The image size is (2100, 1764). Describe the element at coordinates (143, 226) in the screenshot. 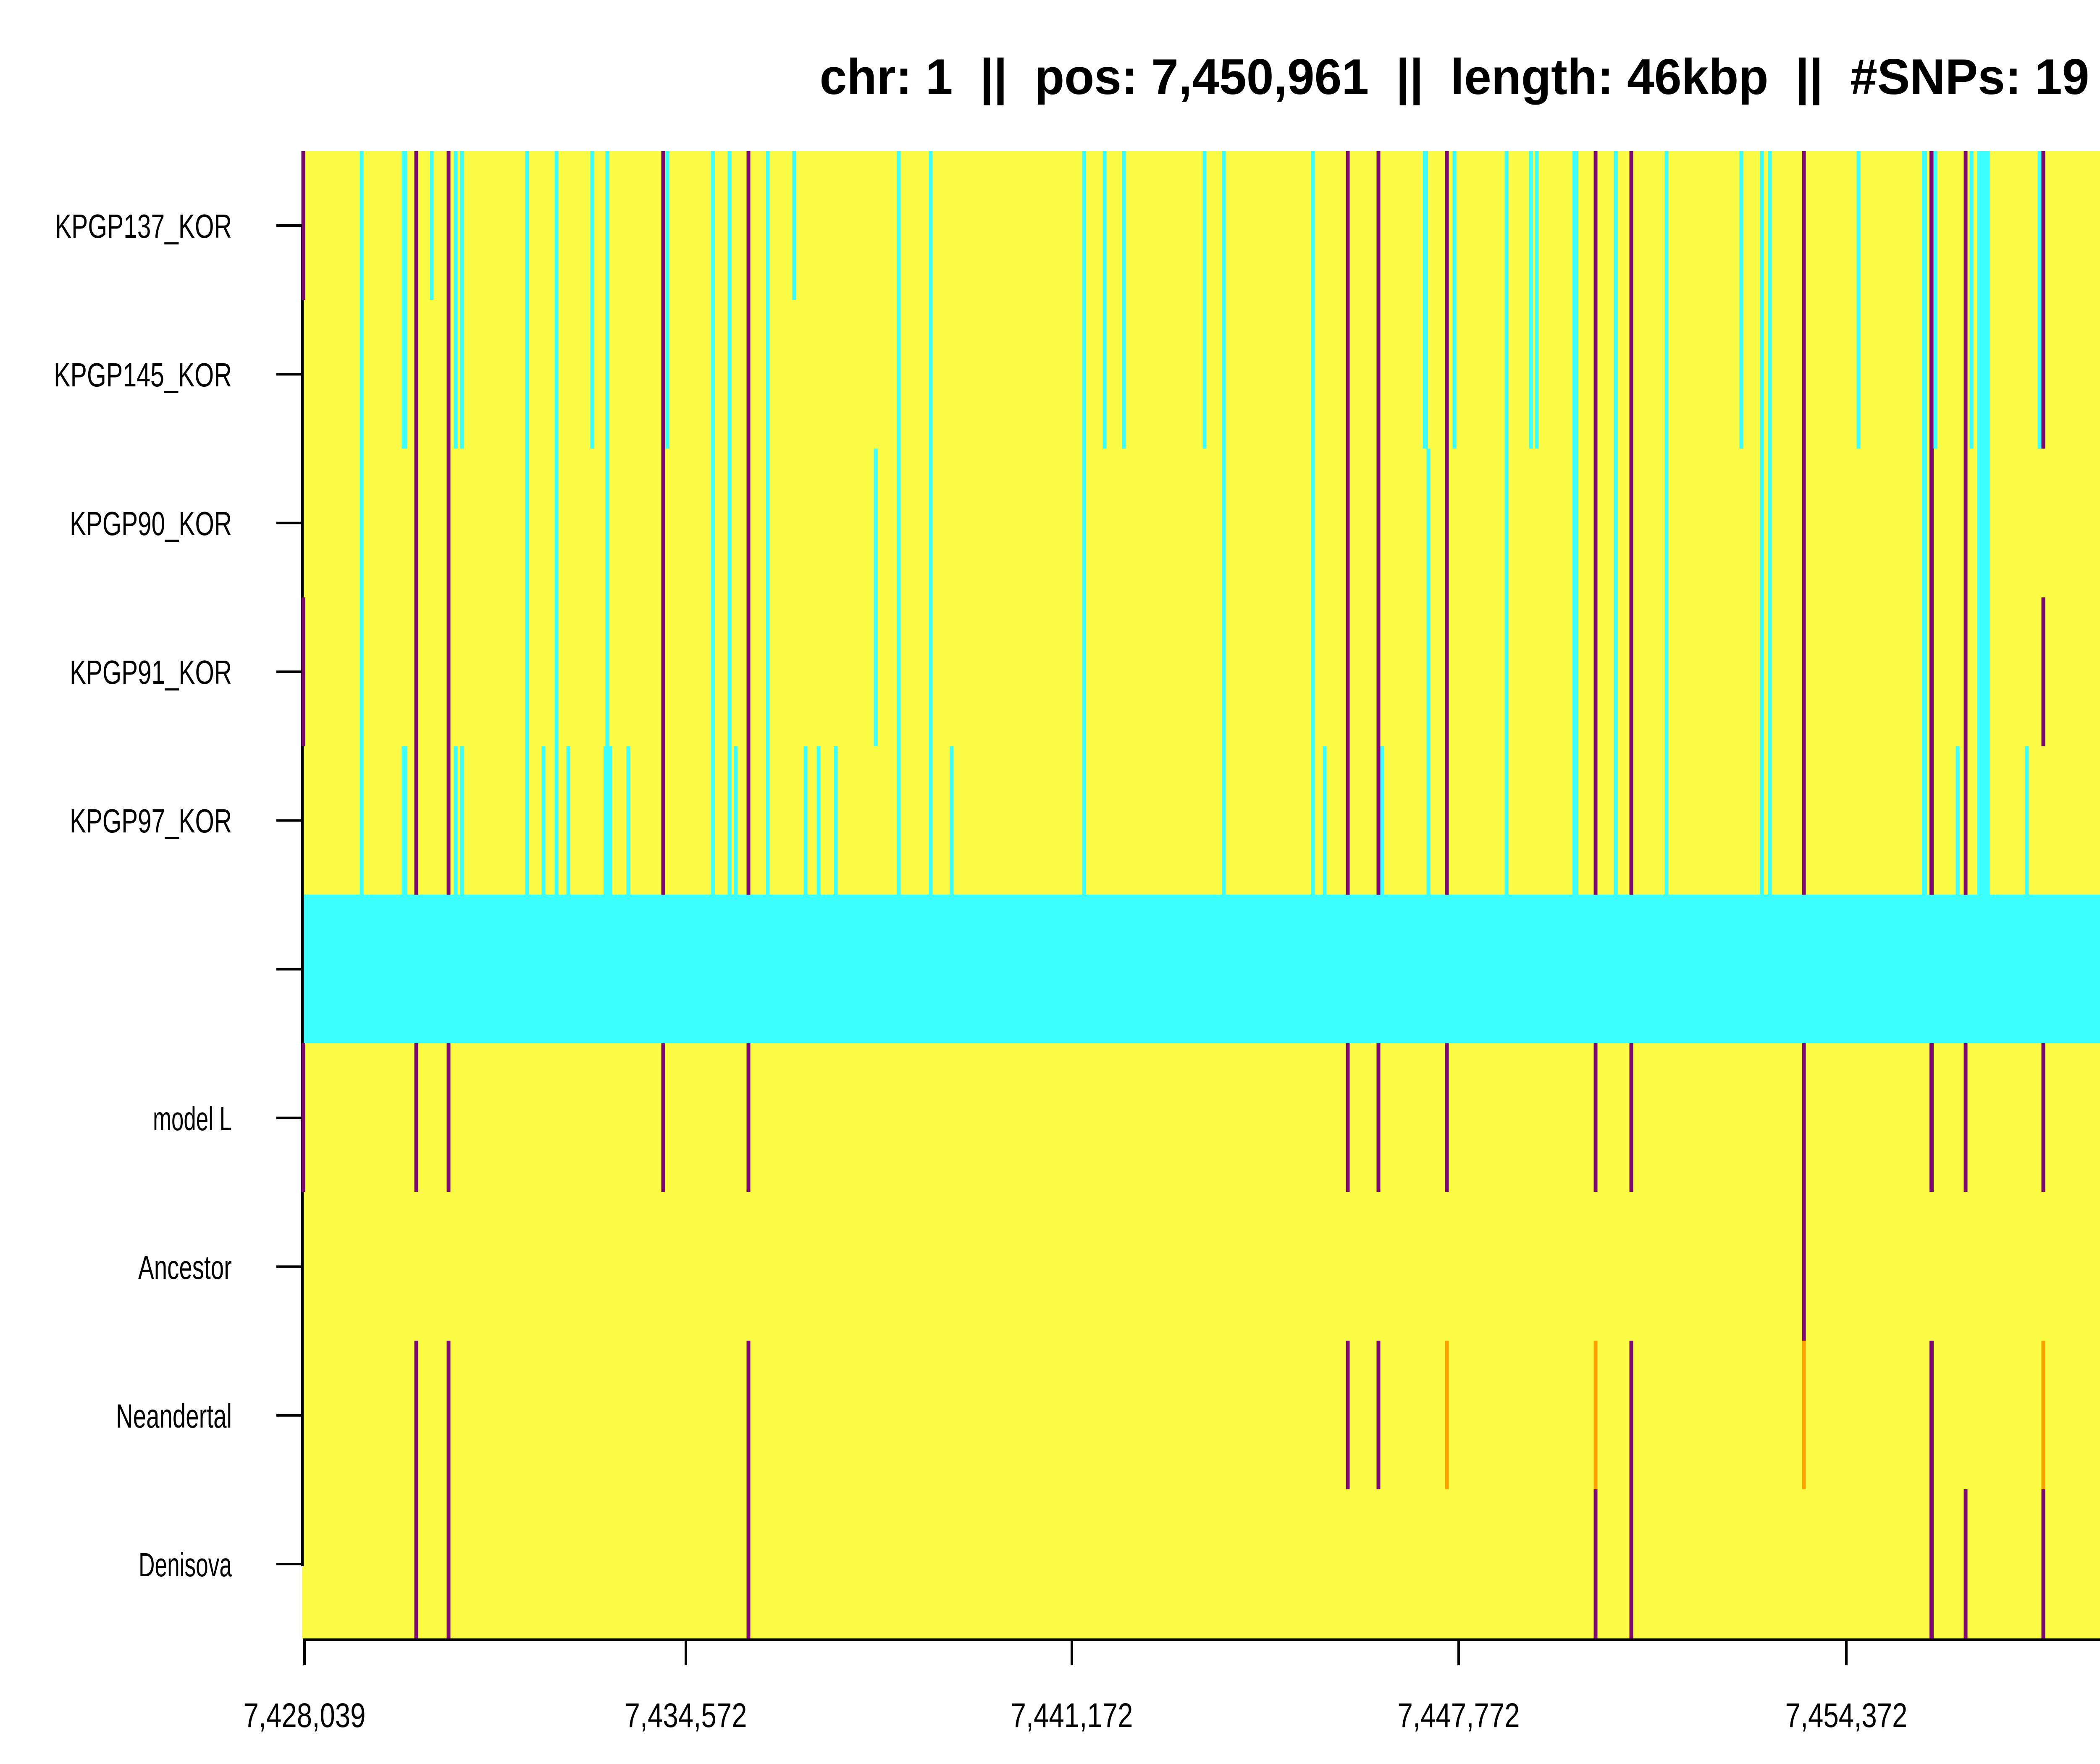

I see `svg-text: KPGP137_KOR` at that location.